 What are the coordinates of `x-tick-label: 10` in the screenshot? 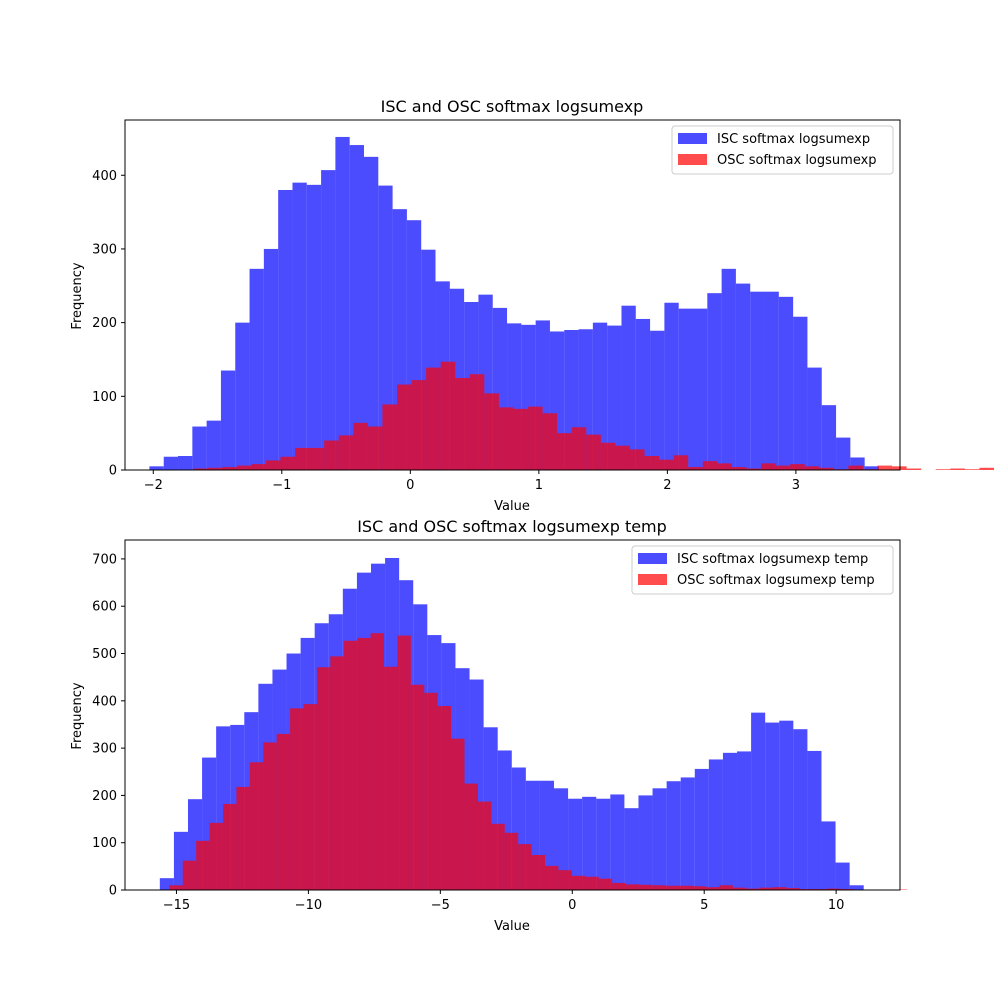 It's located at (836, 905).